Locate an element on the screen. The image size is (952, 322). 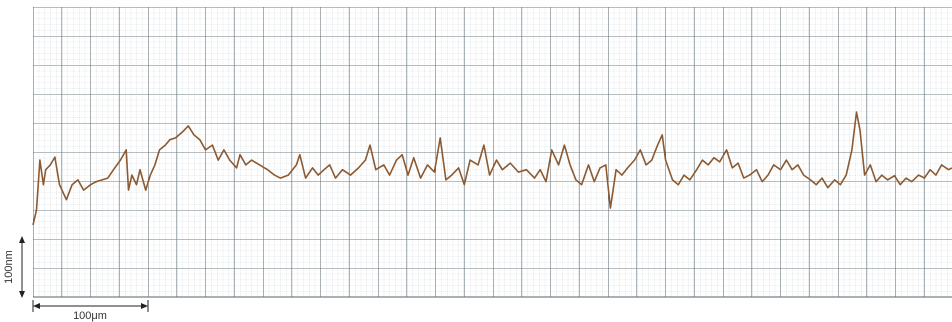
x-scale-bar is located at coordinates (90, 306).